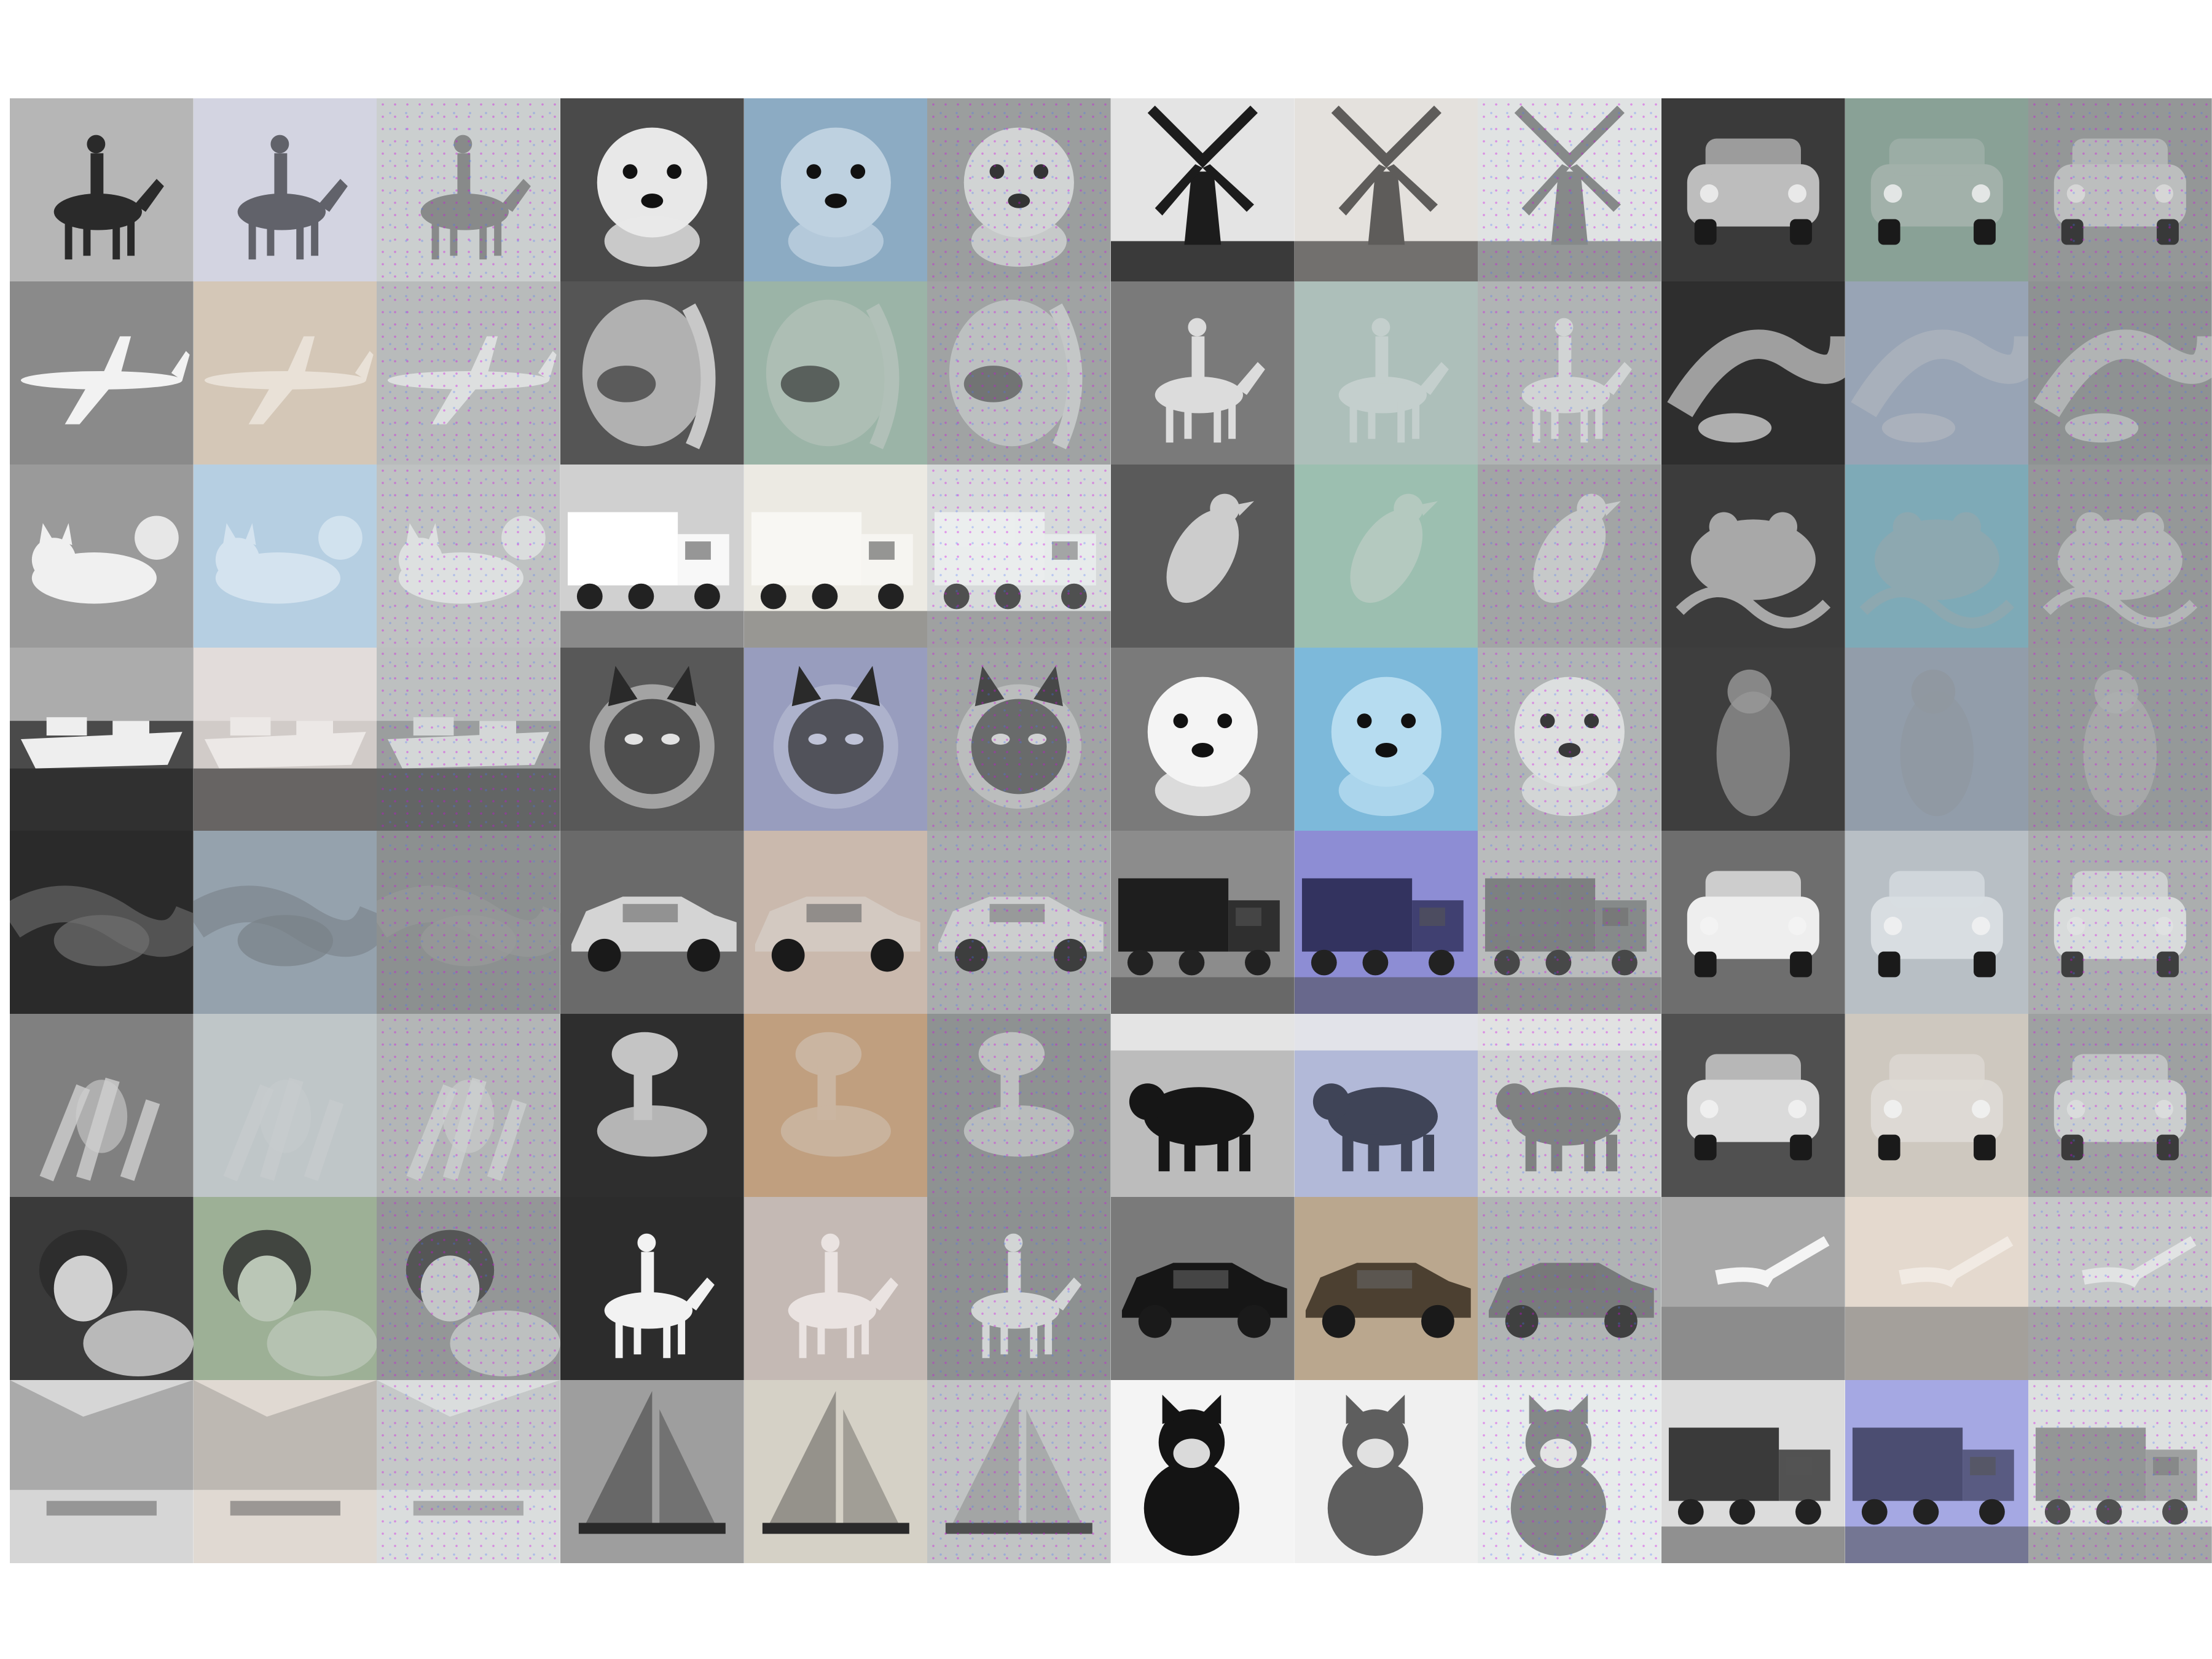 The height and width of the screenshot is (1659, 2212). What do you see at coordinates (2120, 739) in the screenshot?
I see `tile-r4-g4-reconstruction-with-artifacts` at bounding box center [2120, 739].